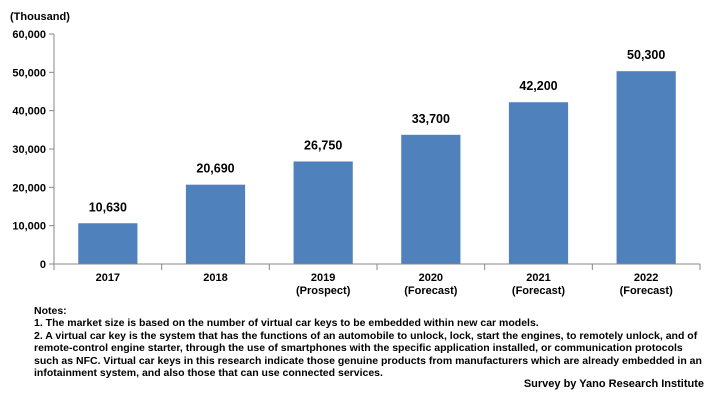 Image resolution: width=718 pixels, height=401 pixels. Describe the element at coordinates (538, 86) in the screenshot. I see `data-label: 42,200` at that location.